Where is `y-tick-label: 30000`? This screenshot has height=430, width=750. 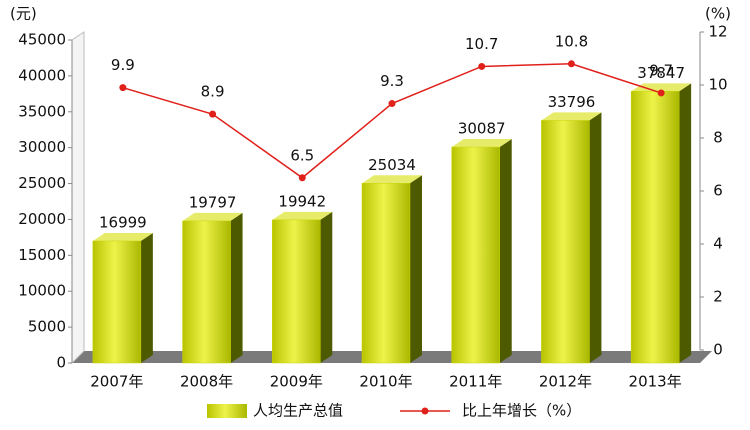 y-tick-label: 30000 is located at coordinates (42, 147).